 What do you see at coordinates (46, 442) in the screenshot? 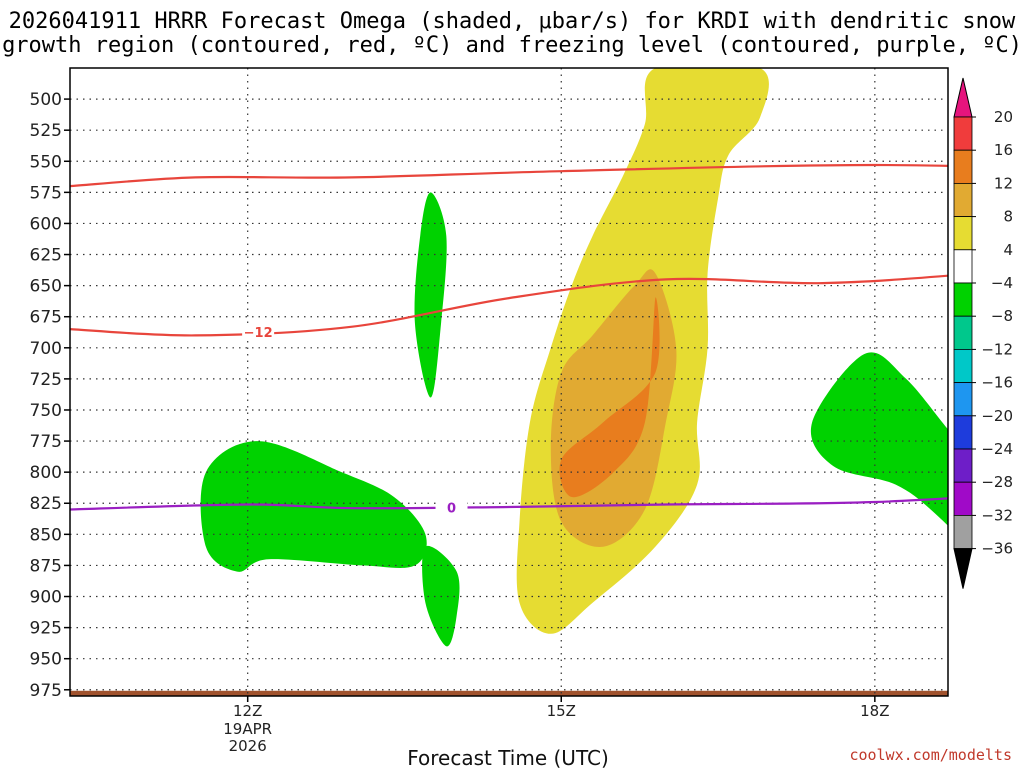
I see `y-tick-label: 775` at bounding box center [46, 442].